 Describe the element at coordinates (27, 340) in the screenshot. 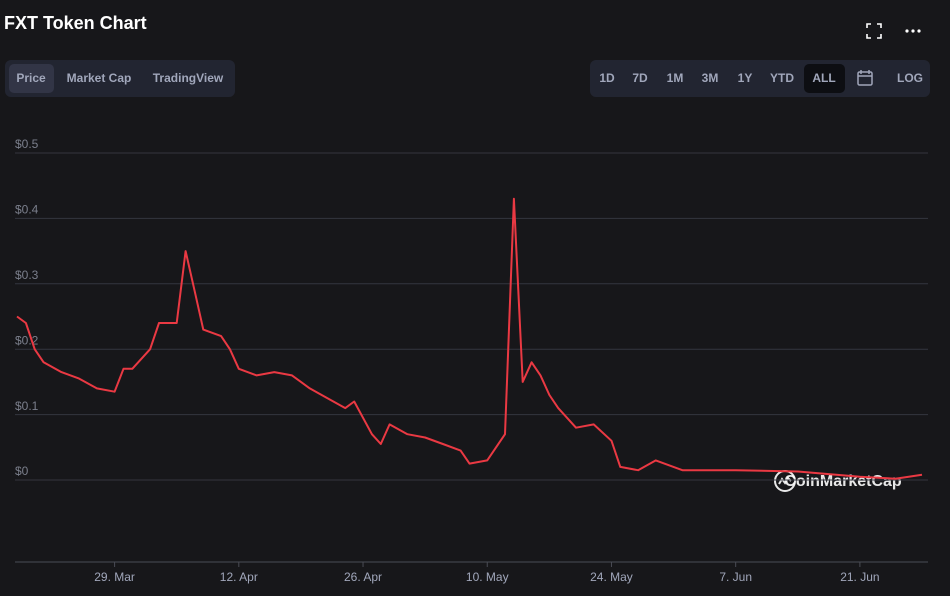

I see `y-tick-label: $0.2` at that location.